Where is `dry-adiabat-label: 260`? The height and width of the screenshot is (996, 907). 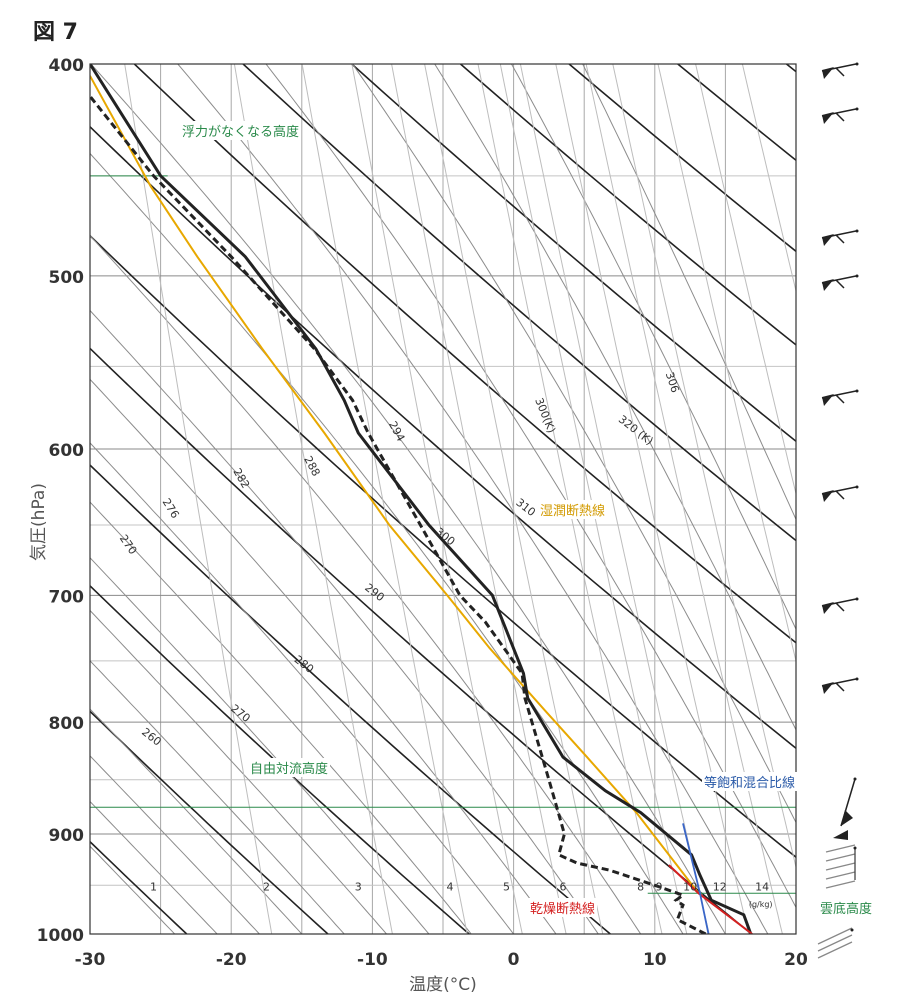
dry-adiabat-label: 260 is located at coordinates (151, 736).